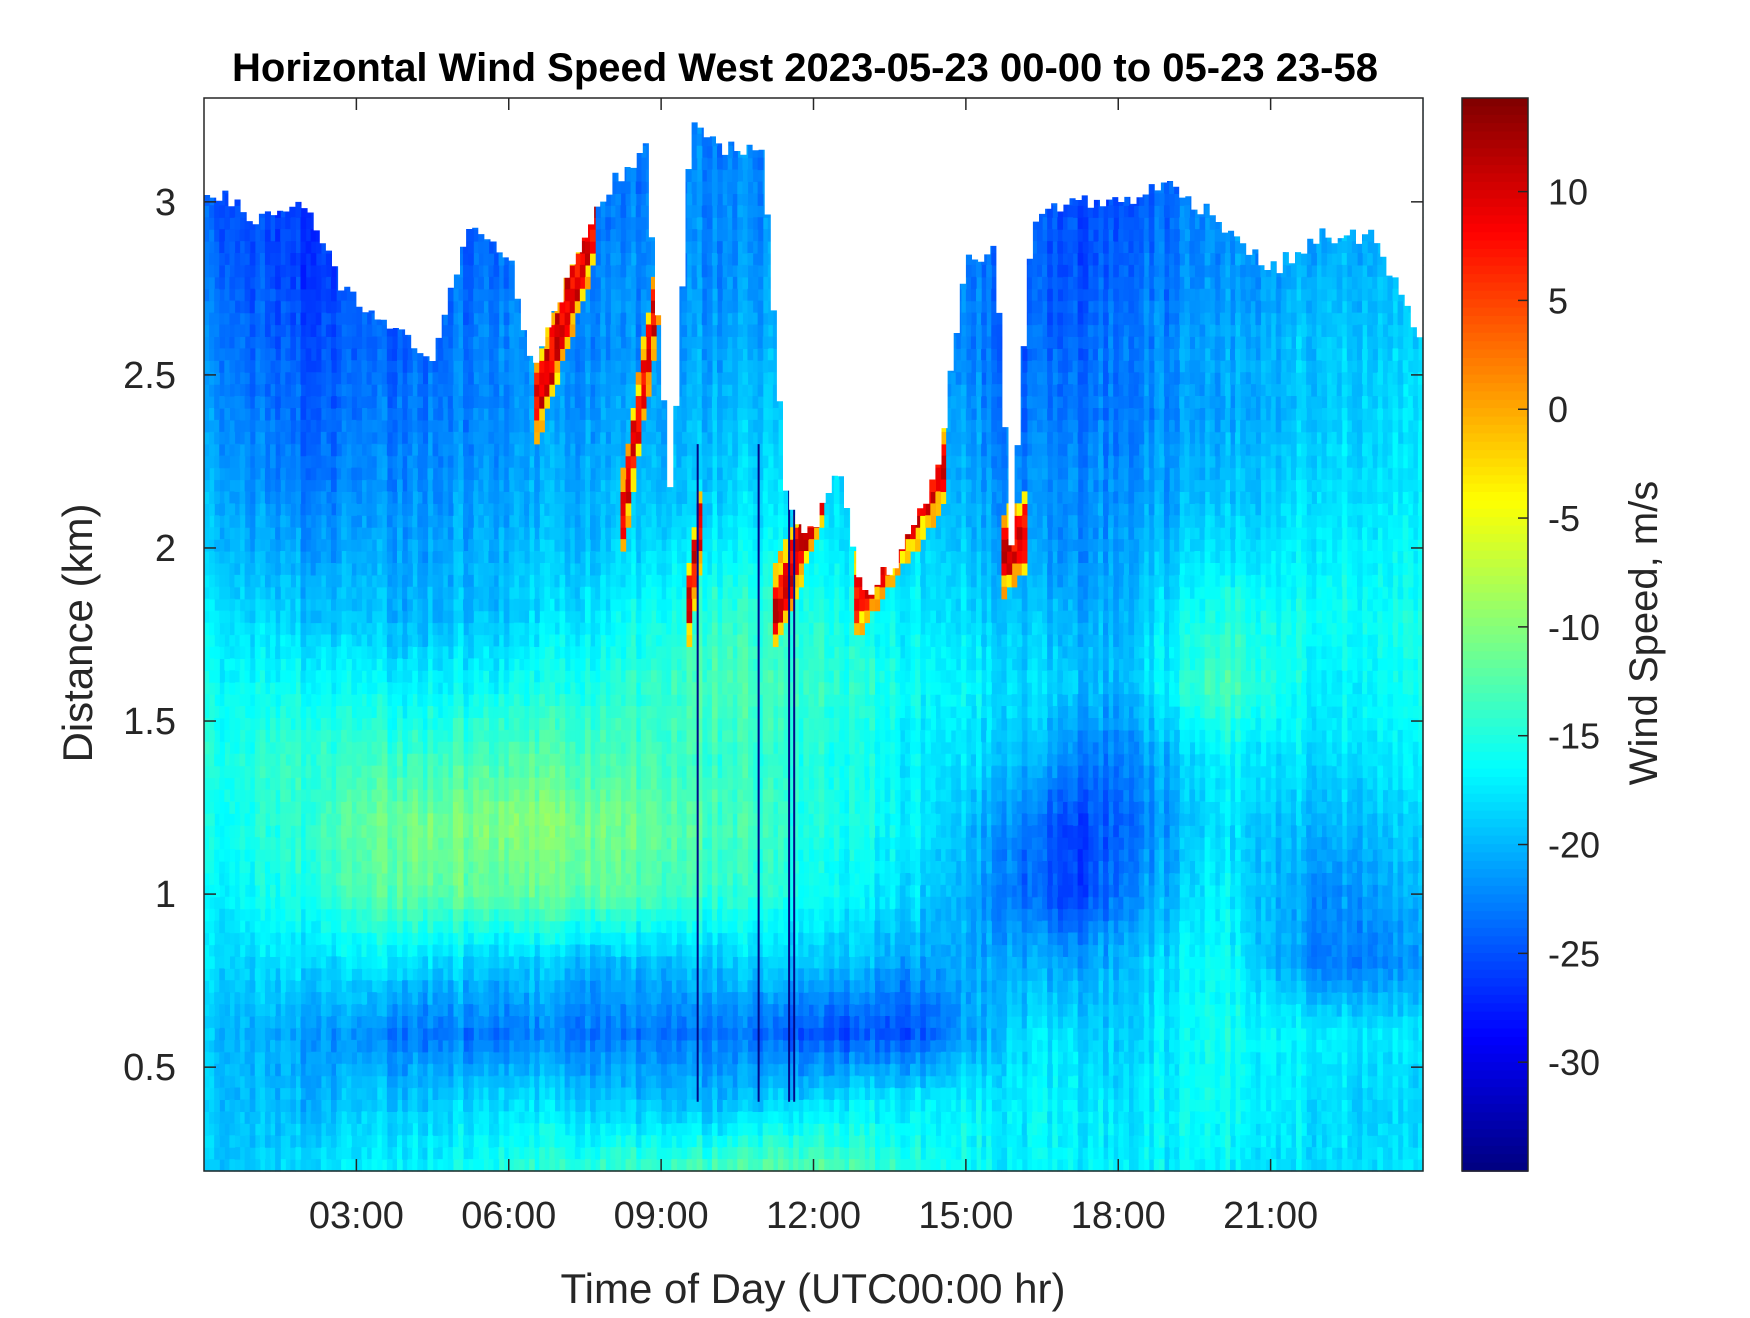 The height and width of the screenshot is (1318, 1750). I want to click on colorbar-tick-label: -10, so click(1574, 627).